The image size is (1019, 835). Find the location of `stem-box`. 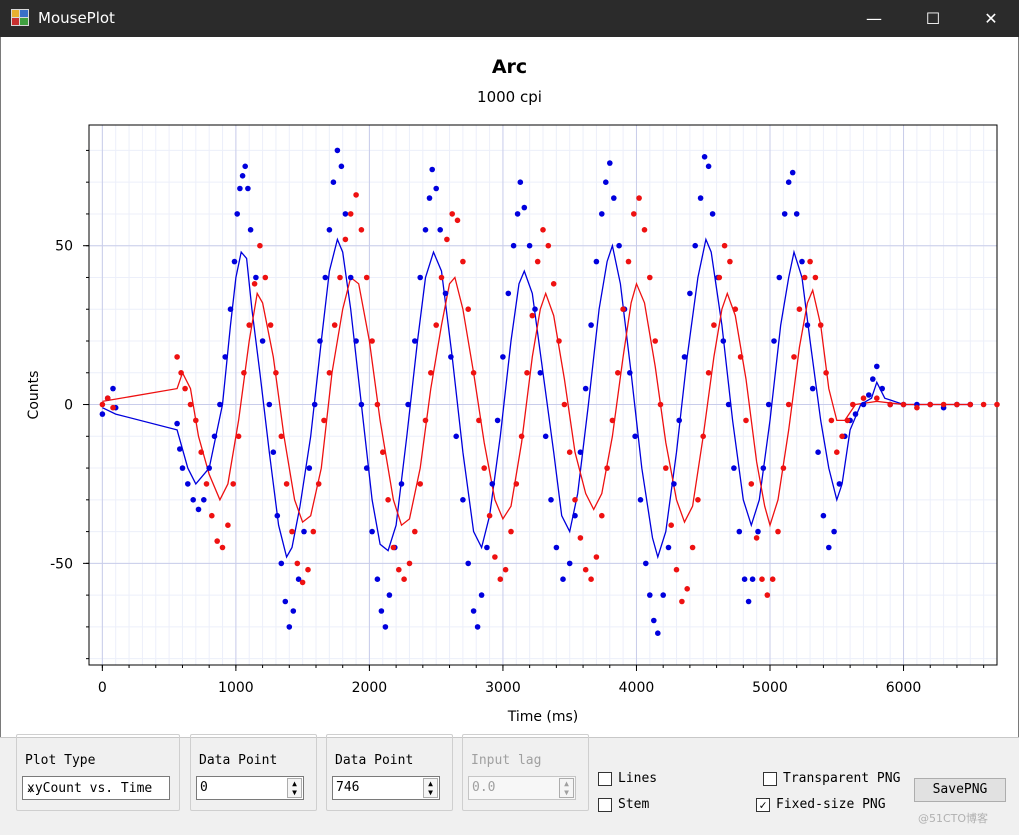

stem-box is located at coordinates (605, 804).